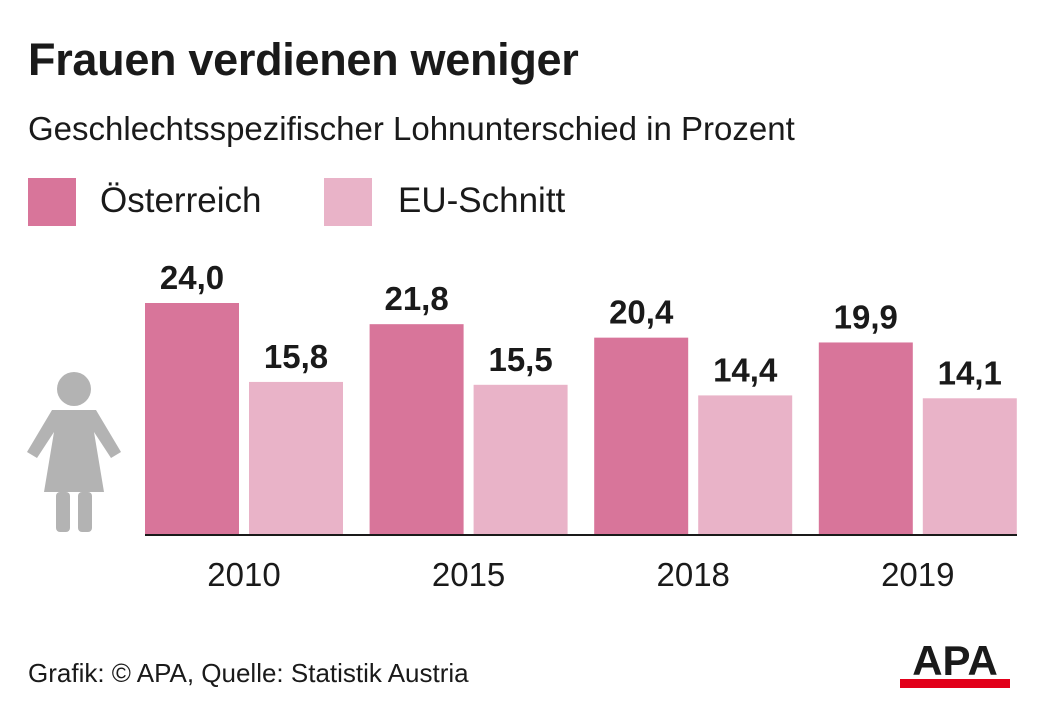 Image resolution: width=1040 pixels, height=709 pixels. What do you see at coordinates (865, 438) in the screenshot?
I see `bar-austria-2019` at bounding box center [865, 438].